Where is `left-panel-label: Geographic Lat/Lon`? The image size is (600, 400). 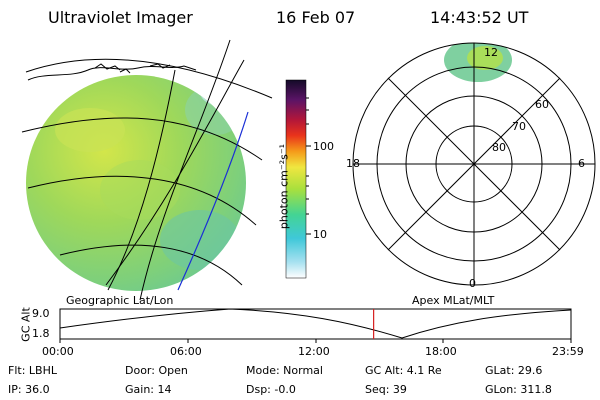
left-panel-label: Geographic Lat/Lon is located at coordinates (120, 300).